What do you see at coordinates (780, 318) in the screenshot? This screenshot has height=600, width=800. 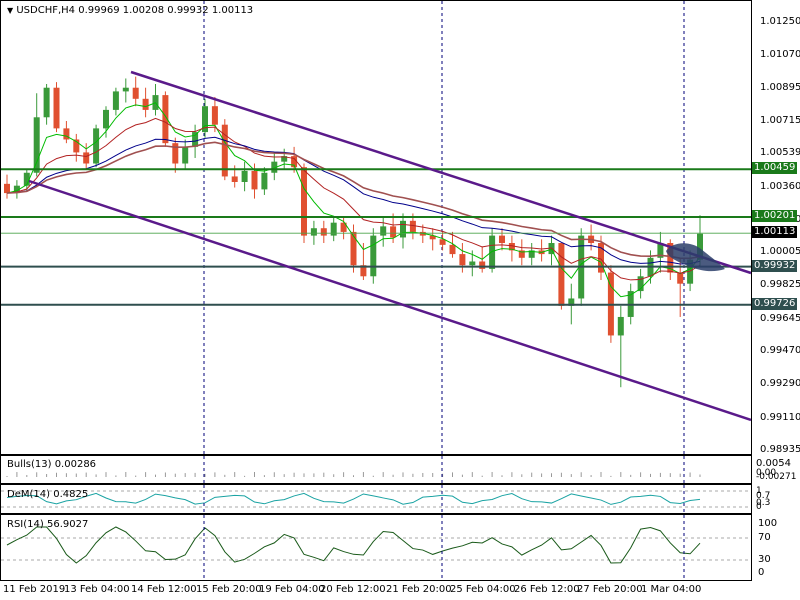 I see `price-tick-label: 0.99645` at bounding box center [780, 318].